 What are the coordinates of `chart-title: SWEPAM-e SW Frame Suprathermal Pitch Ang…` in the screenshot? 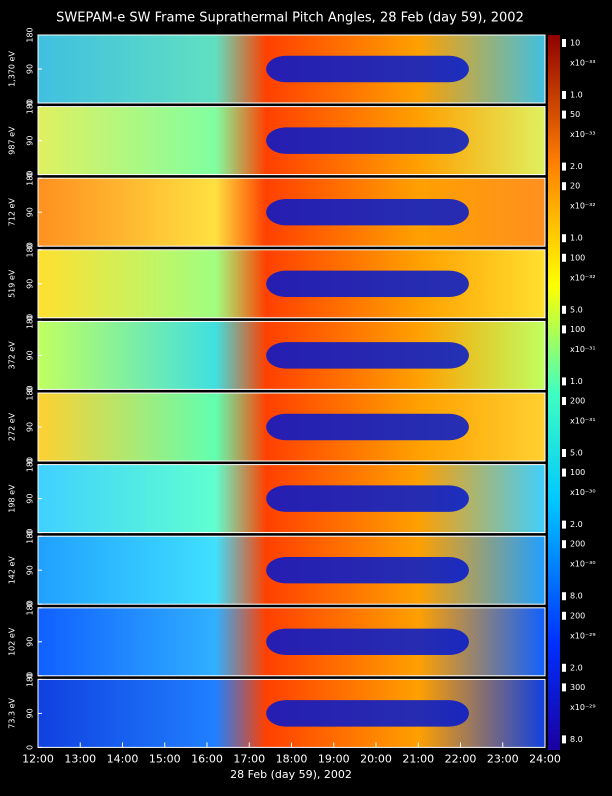 It's located at (290, 18).